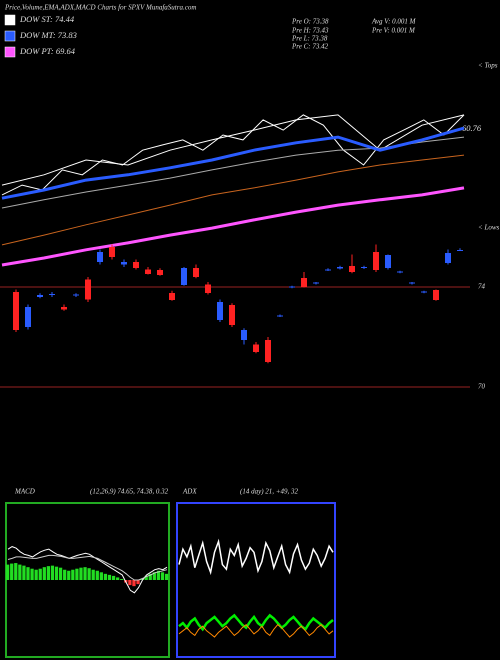  Describe the element at coordinates (129, 492) in the screenshot. I see `panel-params: (12,26,9) 74.65, 74.38, 0.32` at that location.